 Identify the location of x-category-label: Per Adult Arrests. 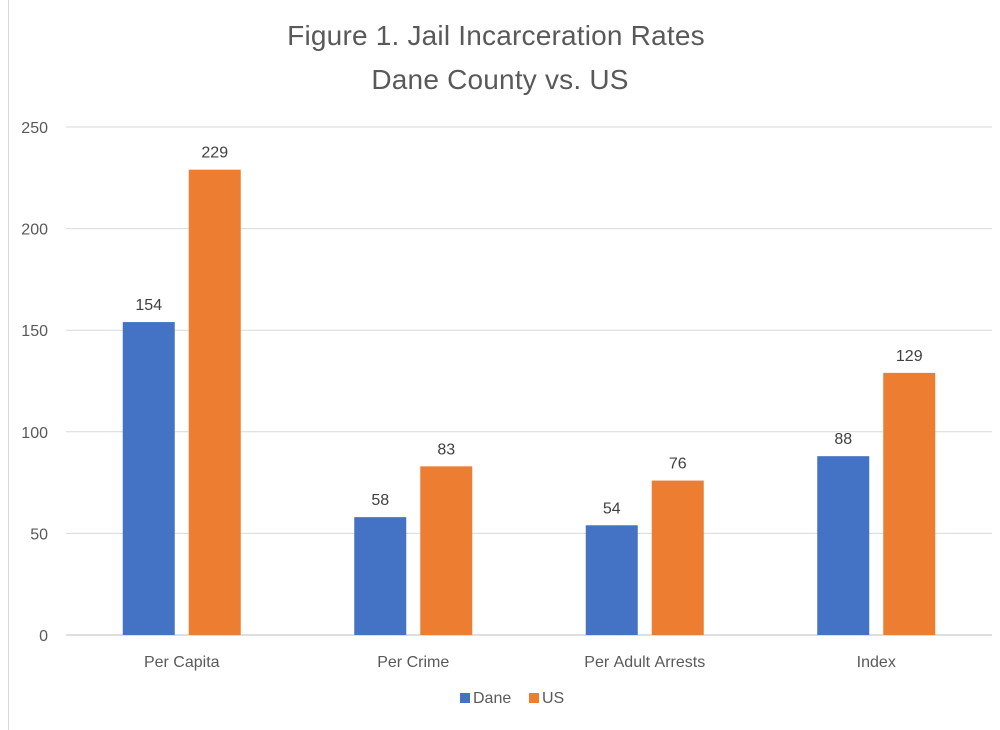
(644, 662).